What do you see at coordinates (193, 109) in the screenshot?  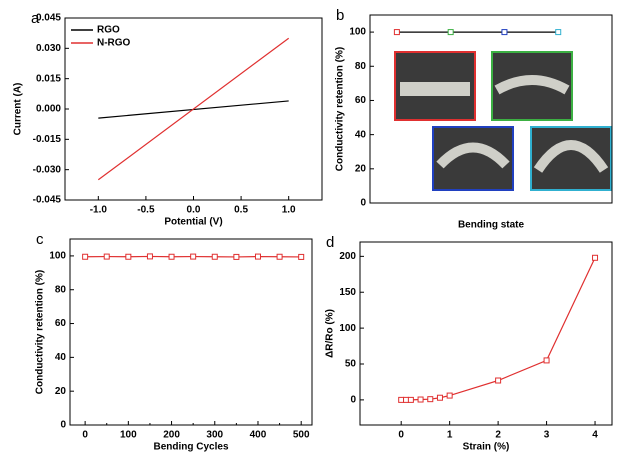 I see `series-line` at bounding box center [193, 109].